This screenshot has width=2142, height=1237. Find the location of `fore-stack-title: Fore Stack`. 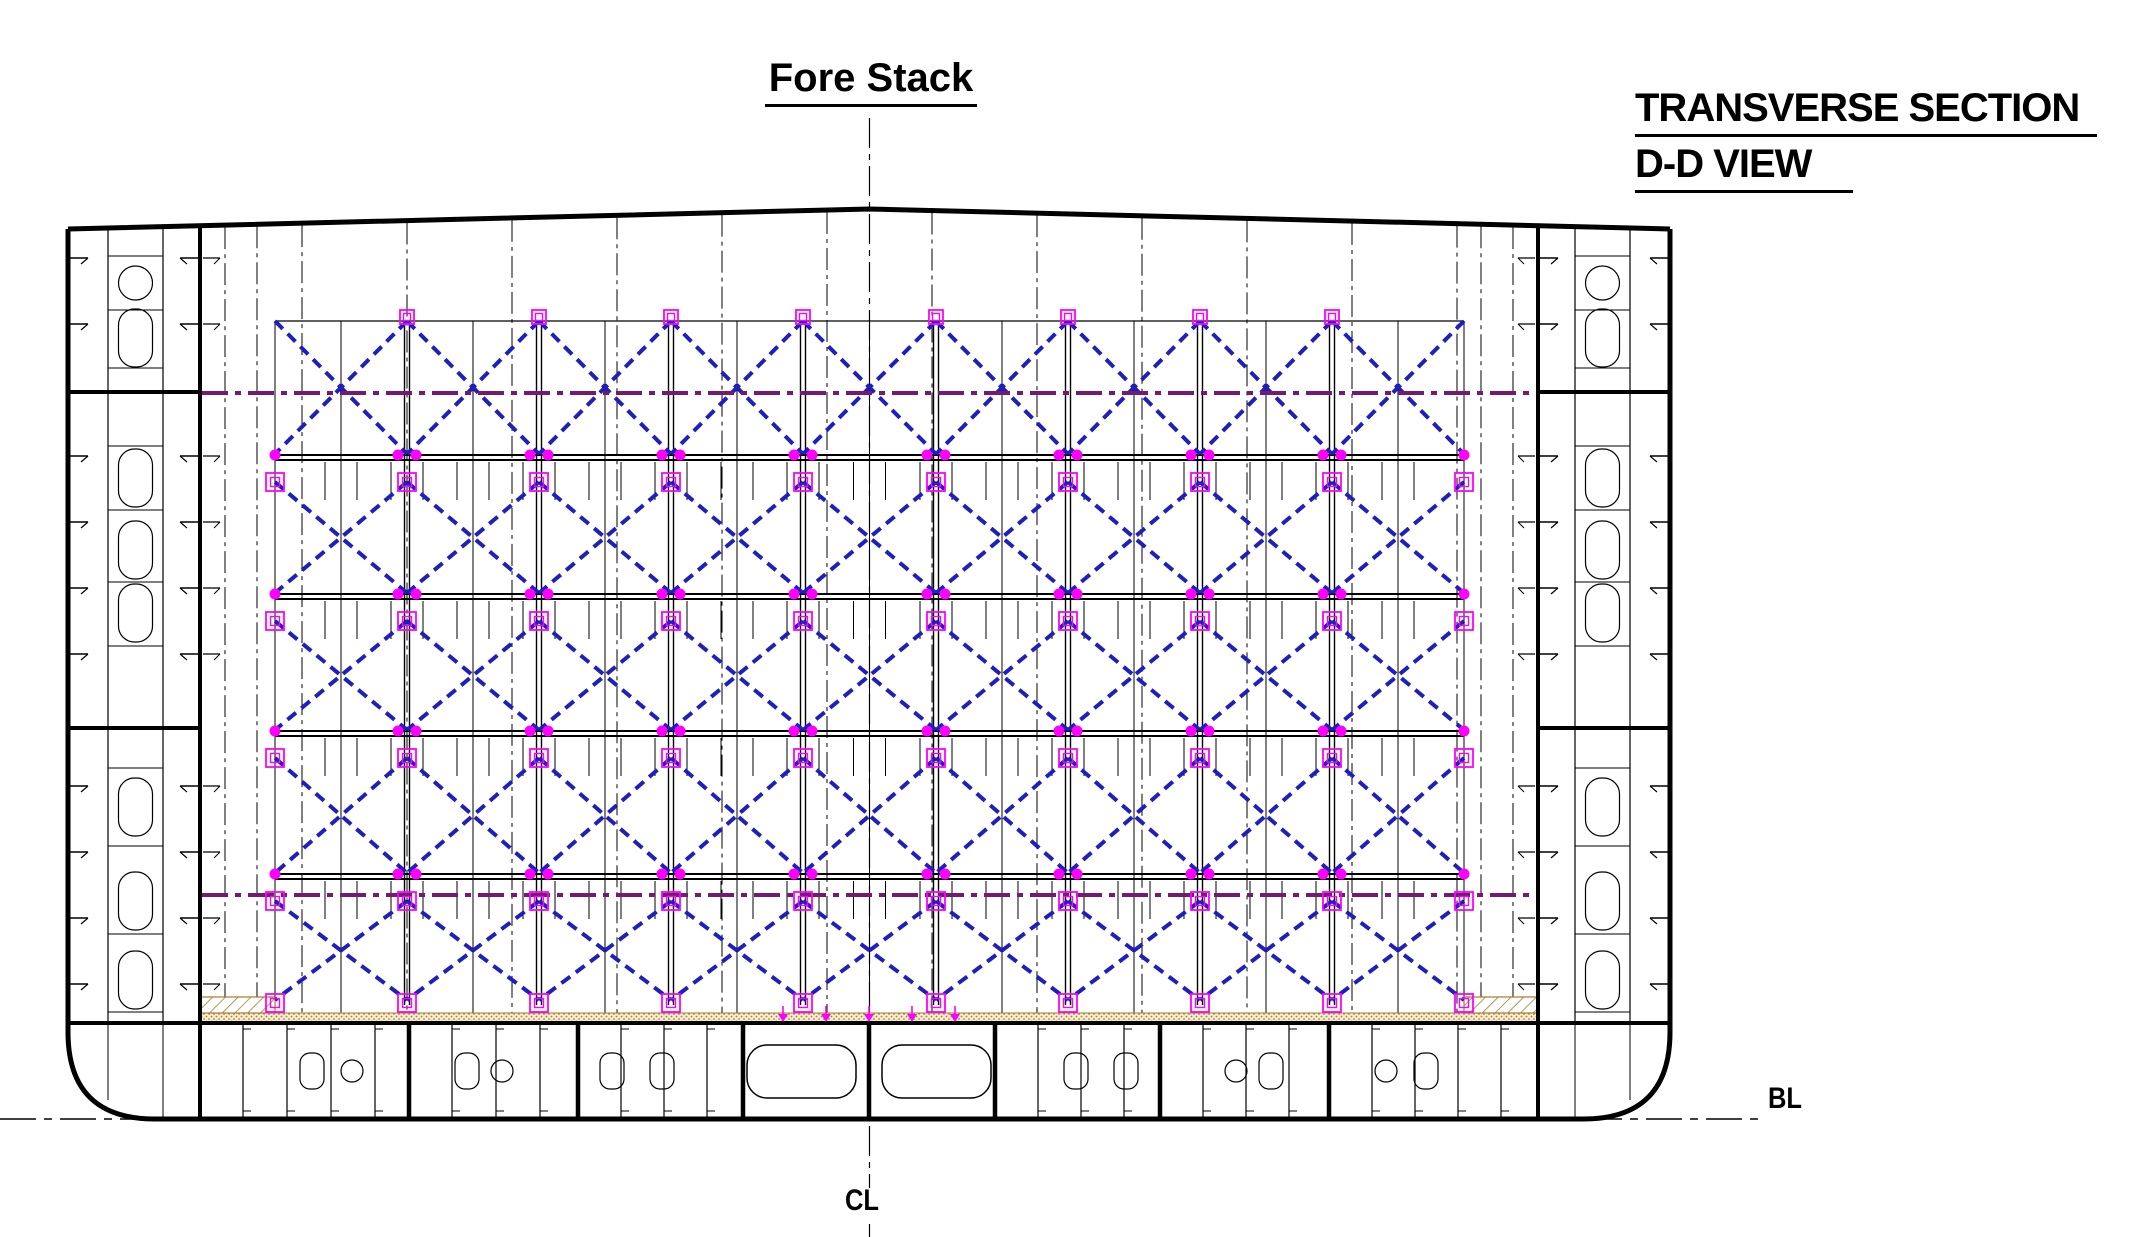

fore-stack-title: Fore Stack is located at coordinates (871, 81).